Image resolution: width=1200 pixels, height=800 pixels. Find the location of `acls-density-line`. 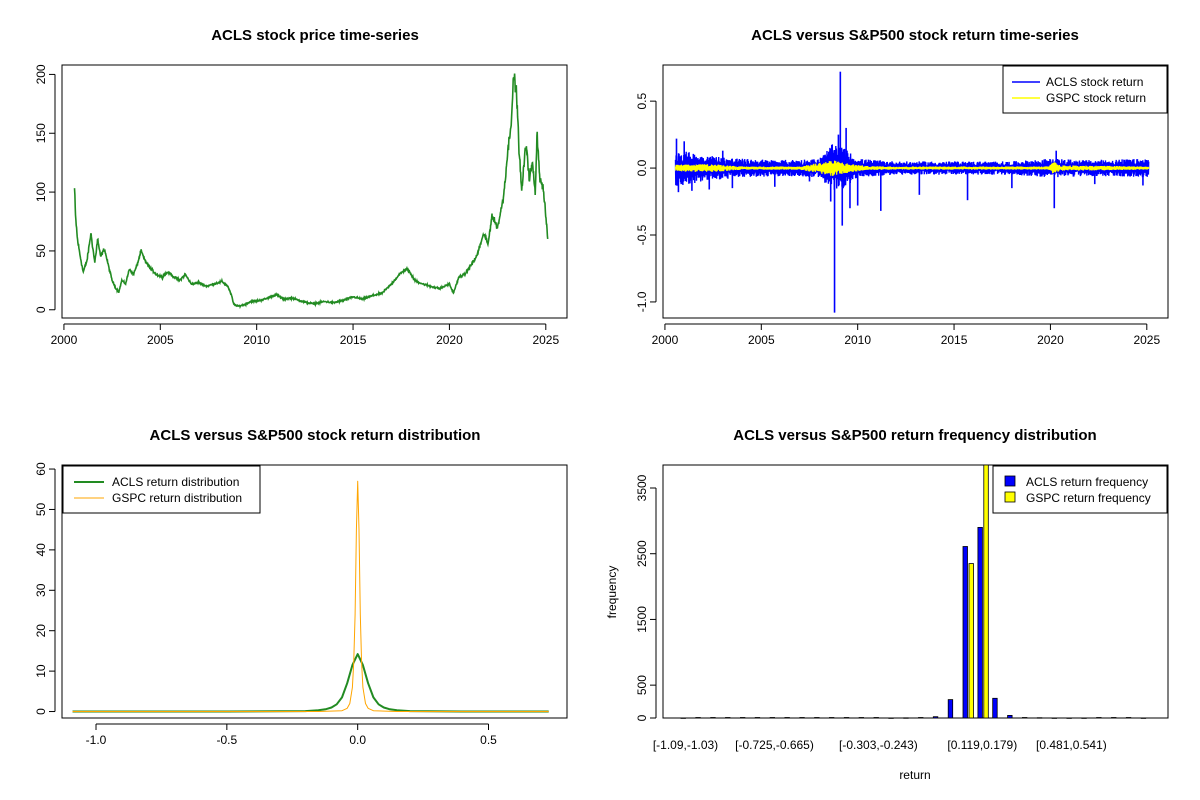

acls-density-line is located at coordinates (310, 683).